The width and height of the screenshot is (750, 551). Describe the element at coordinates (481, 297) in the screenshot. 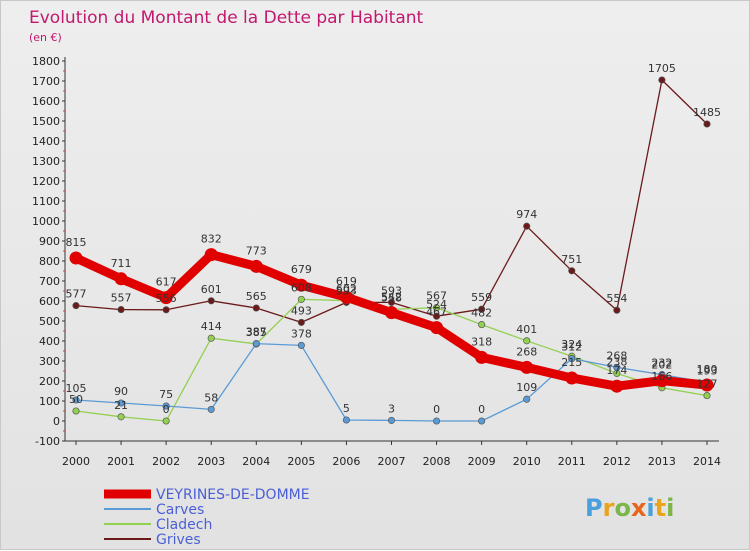

I see `data-label-grives: 559` at that location.